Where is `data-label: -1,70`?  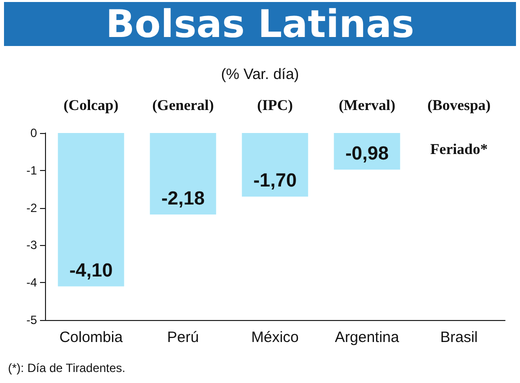 data-label: -1,70 is located at coordinates (275, 181).